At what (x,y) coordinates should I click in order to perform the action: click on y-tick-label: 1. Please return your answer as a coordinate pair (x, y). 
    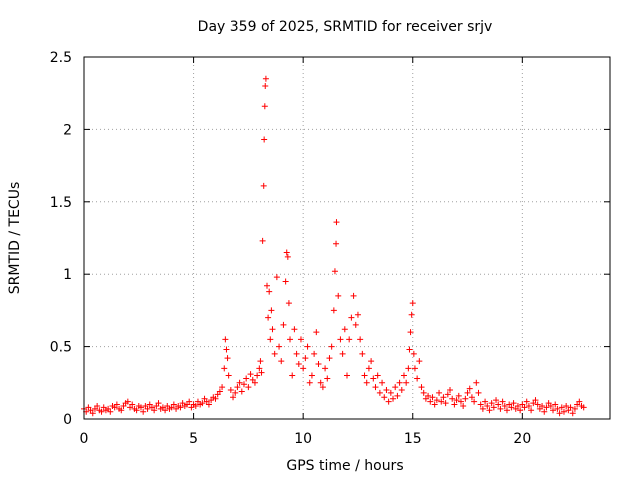
    Looking at the image, I should click on (67, 275).